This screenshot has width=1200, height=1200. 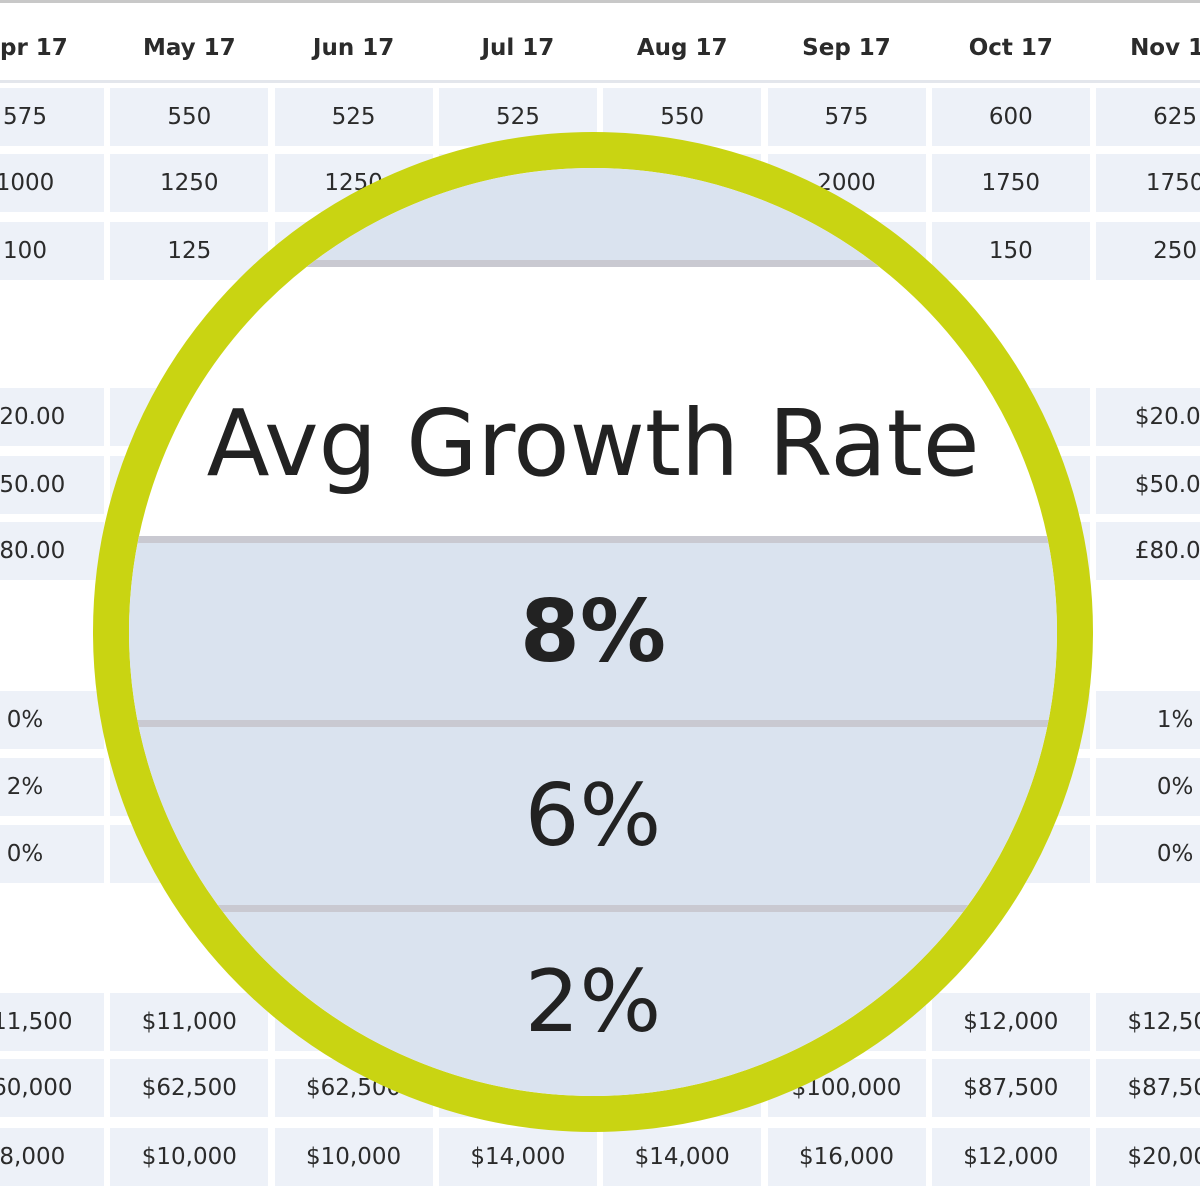 What do you see at coordinates (52, 787) in the screenshot?
I see `cell: 2%` at bounding box center [52, 787].